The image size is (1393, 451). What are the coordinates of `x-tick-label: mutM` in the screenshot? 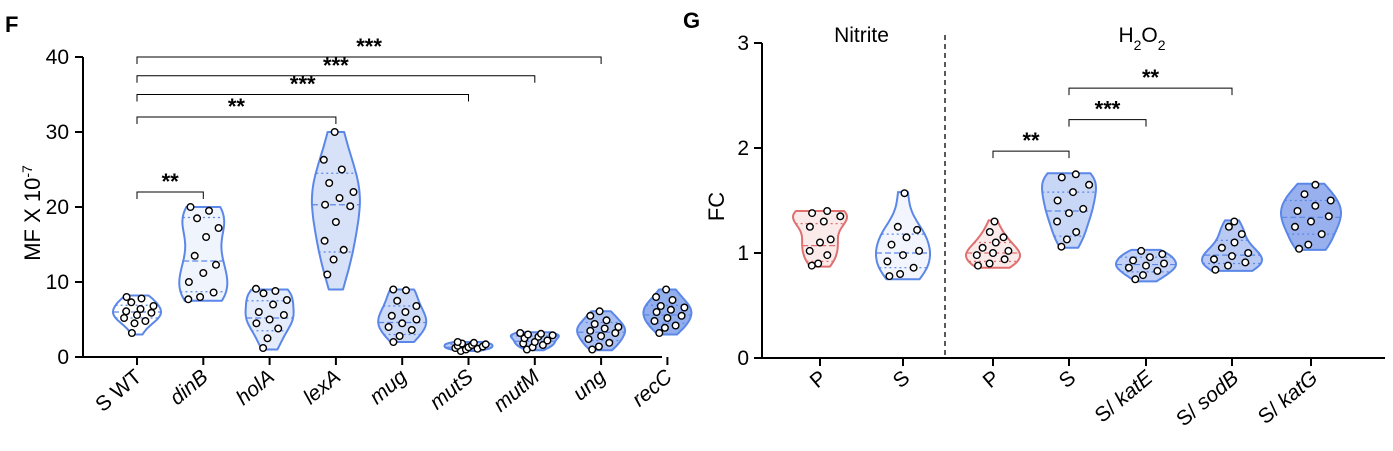 It's located at (516, 391).